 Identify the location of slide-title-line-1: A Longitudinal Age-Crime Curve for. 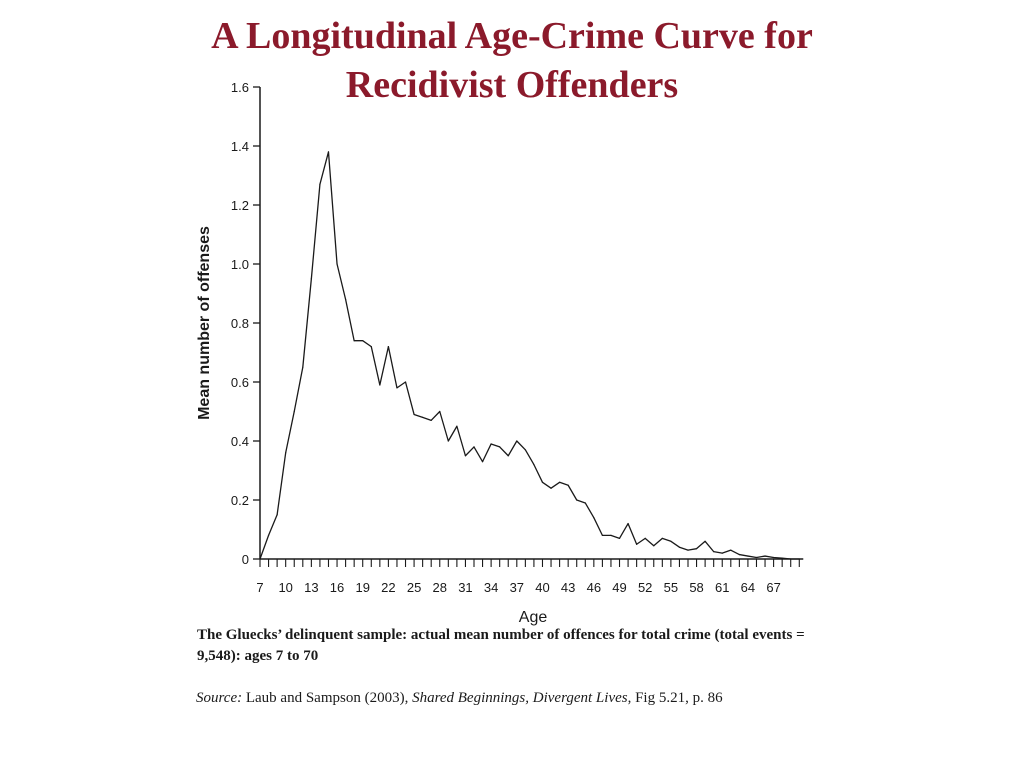
(512, 36).